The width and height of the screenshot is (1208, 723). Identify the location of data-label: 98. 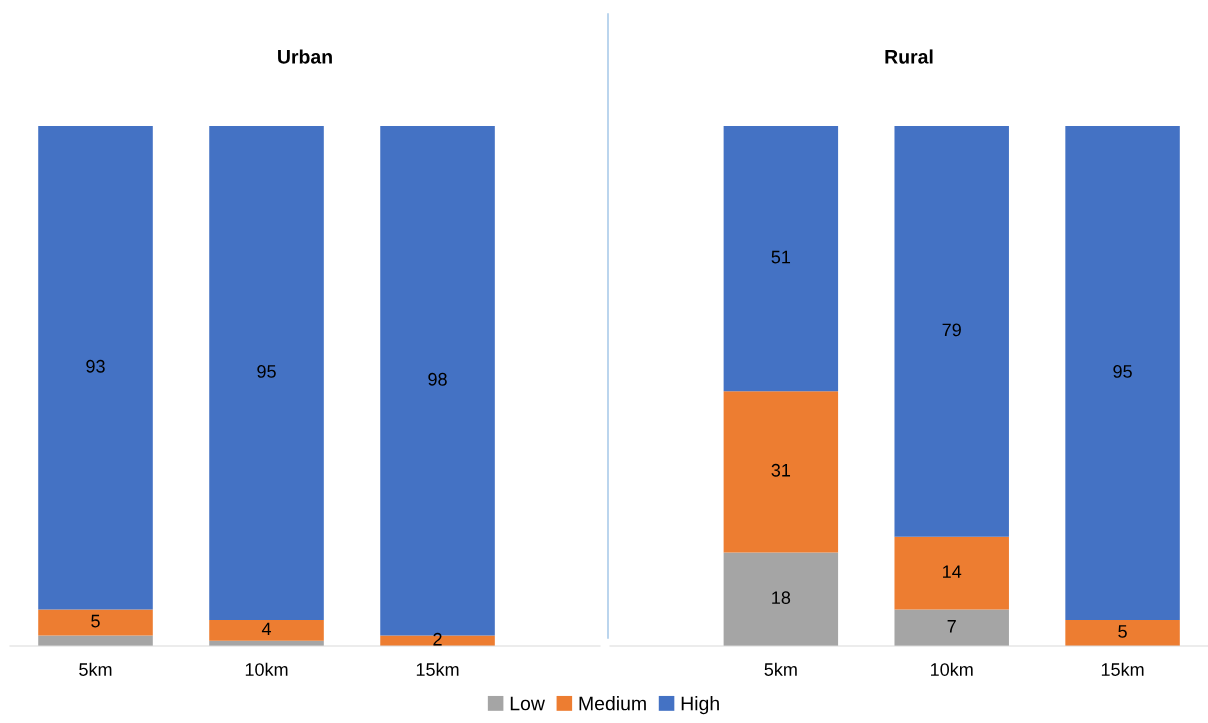
(437, 379).